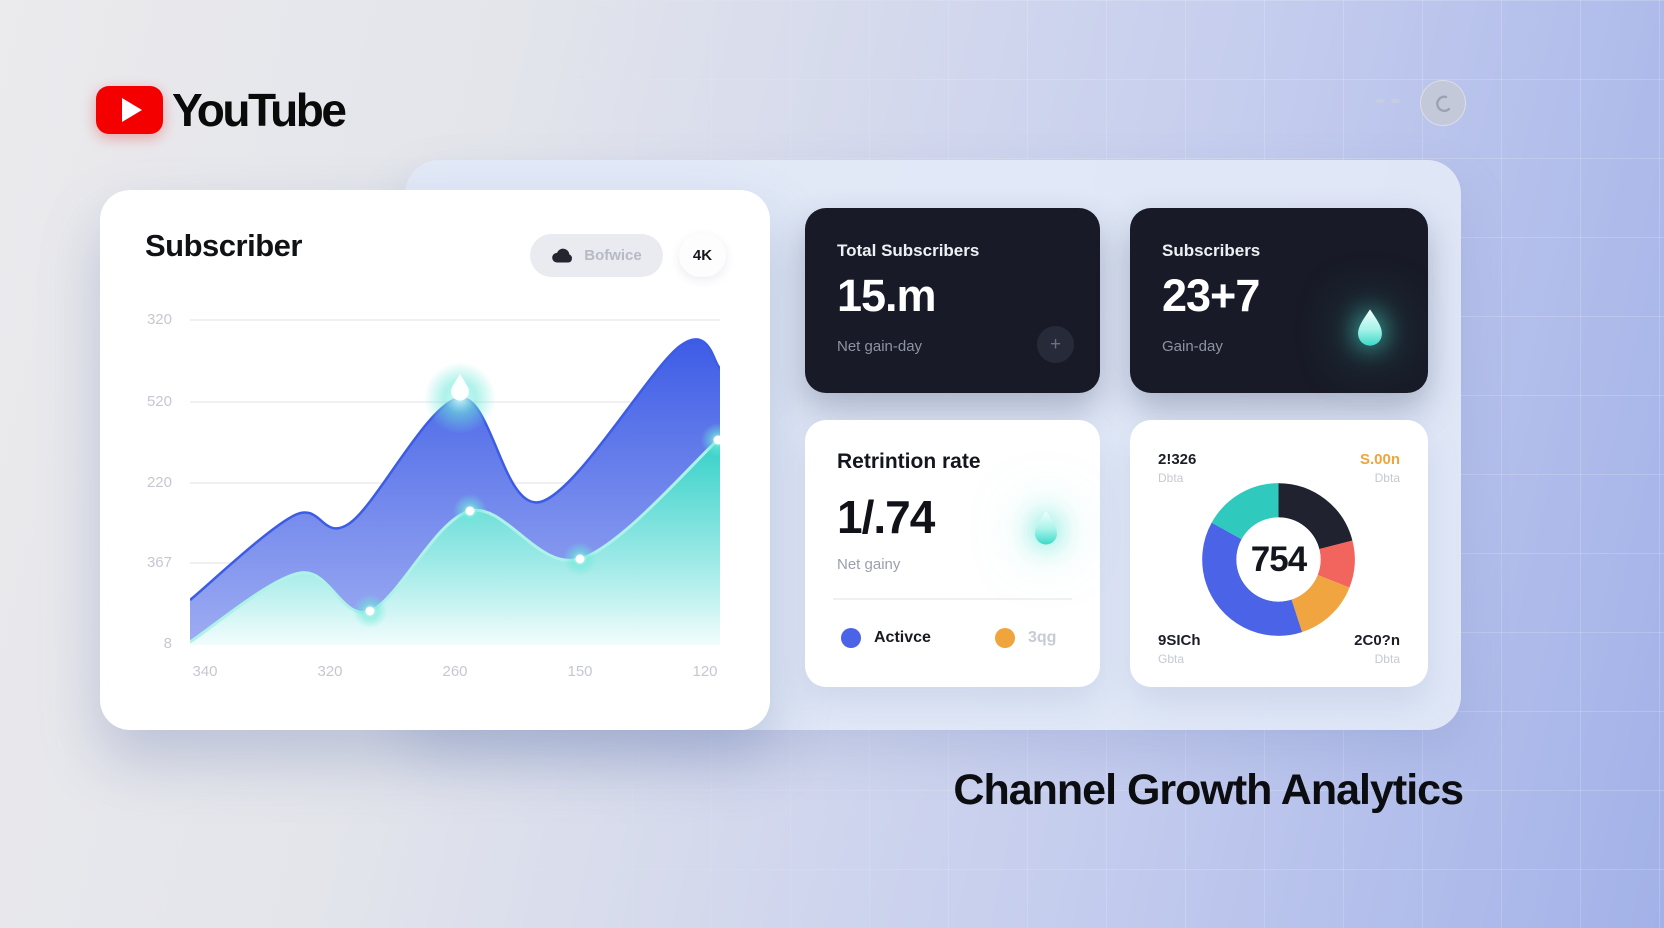  Describe the element at coordinates (455, 482) in the screenshot. I see `subscriber-area-chart` at that location.